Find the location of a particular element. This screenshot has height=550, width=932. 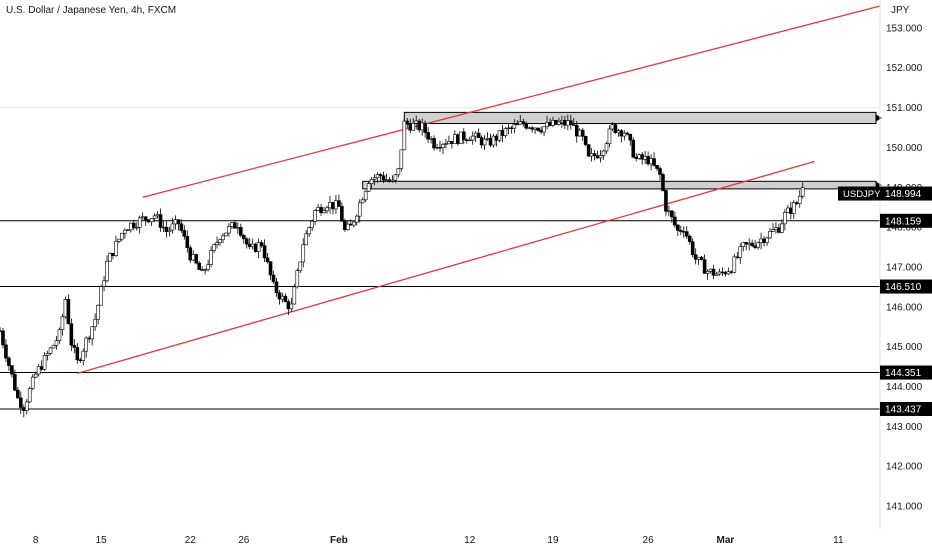

time-tick-label: Mar is located at coordinates (726, 540).